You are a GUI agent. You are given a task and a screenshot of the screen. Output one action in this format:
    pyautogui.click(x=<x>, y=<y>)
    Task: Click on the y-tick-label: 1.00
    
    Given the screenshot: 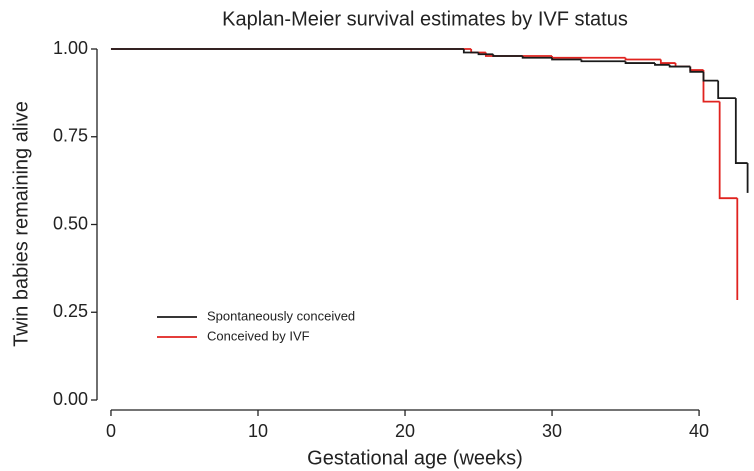 What is the action you would take?
    pyautogui.click(x=70, y=48)
    